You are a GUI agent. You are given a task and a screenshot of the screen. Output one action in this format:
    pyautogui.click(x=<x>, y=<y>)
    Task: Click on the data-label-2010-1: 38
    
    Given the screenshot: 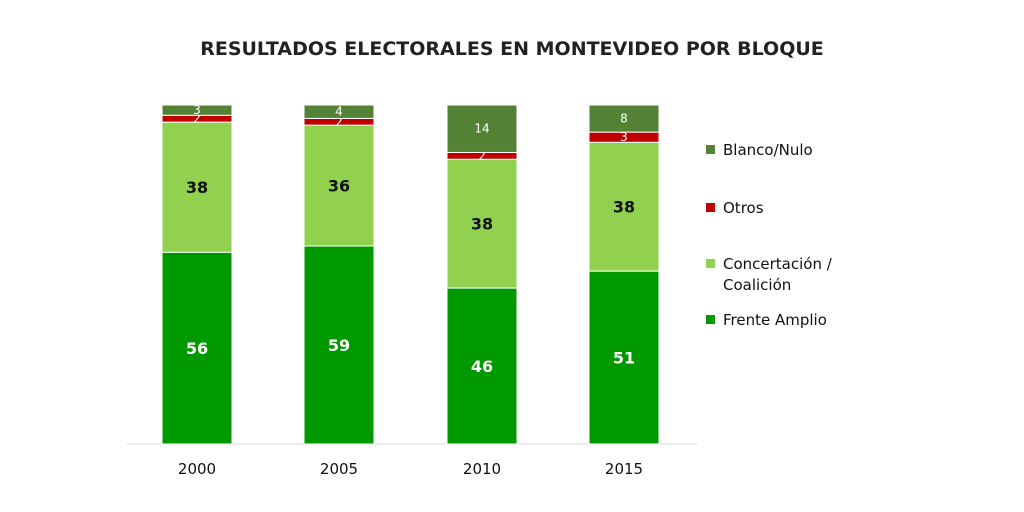 What is the action you would take?
    pyautogui.click(x=482, y=224)
    